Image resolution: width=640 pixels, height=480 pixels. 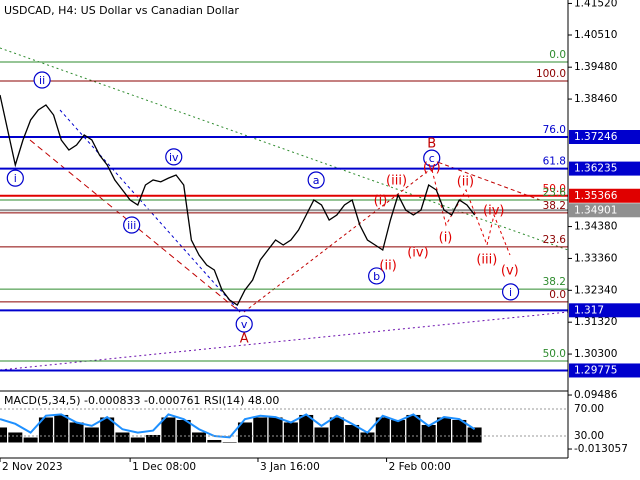 I want to click on y-tick-label: 1.33360, so click(x=595, y=258).